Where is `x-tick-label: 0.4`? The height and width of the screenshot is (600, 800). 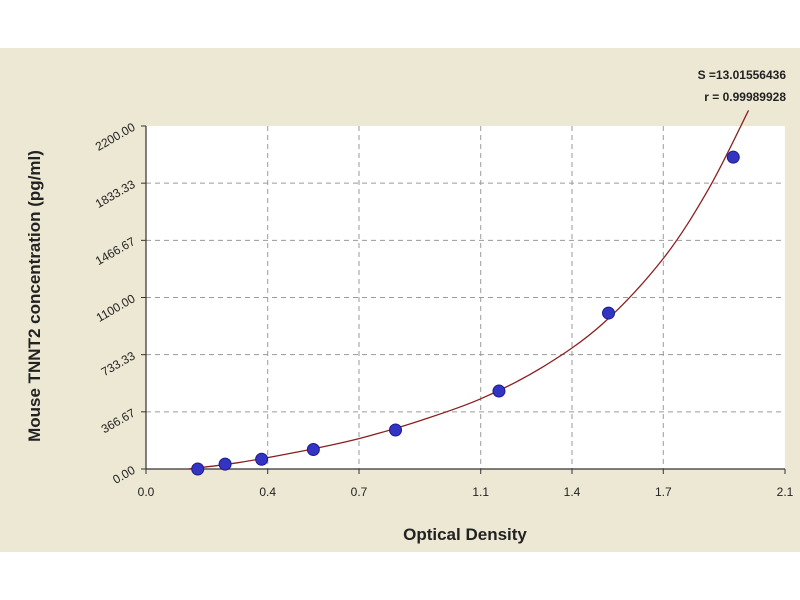
x-tick-label: 0.4 is located at coordinates (267, 492).